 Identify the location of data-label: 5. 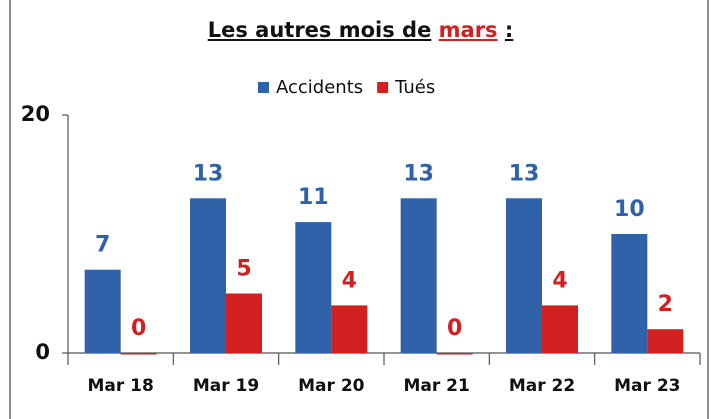
(243, 269).